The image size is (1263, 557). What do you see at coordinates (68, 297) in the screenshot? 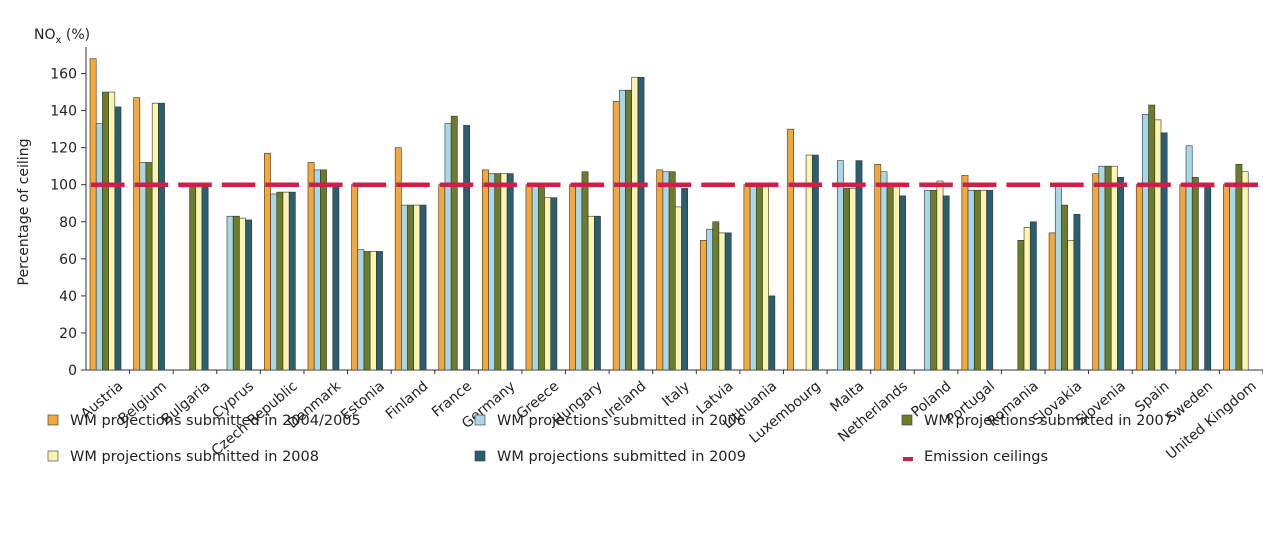
I see `y-tick-label: 40` at bounding box center [68, 297].